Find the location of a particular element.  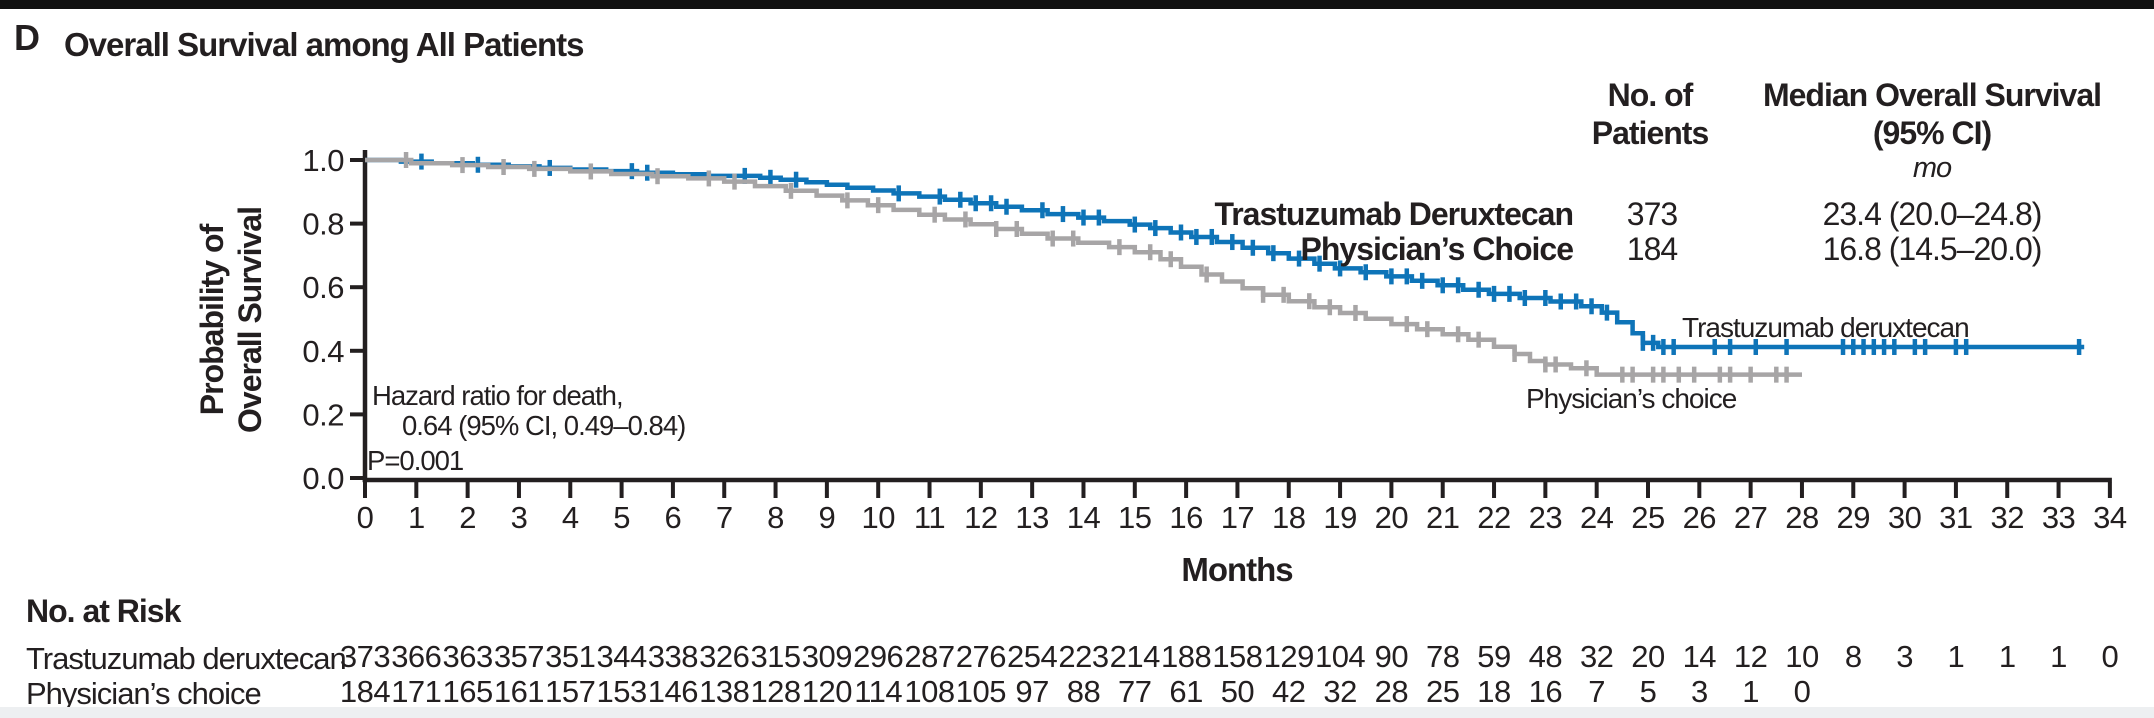

at-risk-count: 315 is located at coordinates (775, 656).